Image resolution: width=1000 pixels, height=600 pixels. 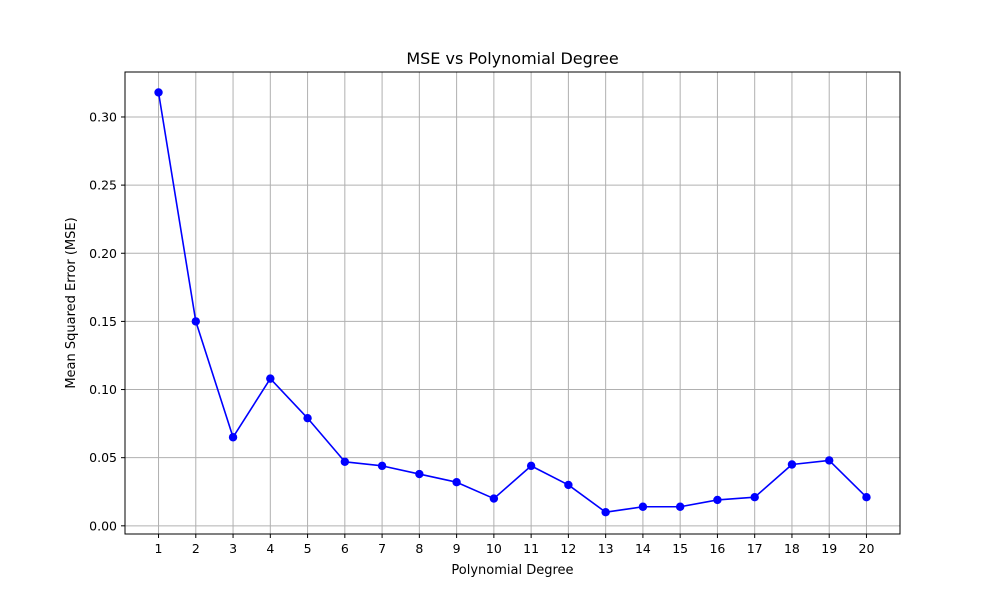 What do you see at coordinates (606, 548) in the screenshot?
I see `x-tick-label: 13` at bounding box center [606, 548].